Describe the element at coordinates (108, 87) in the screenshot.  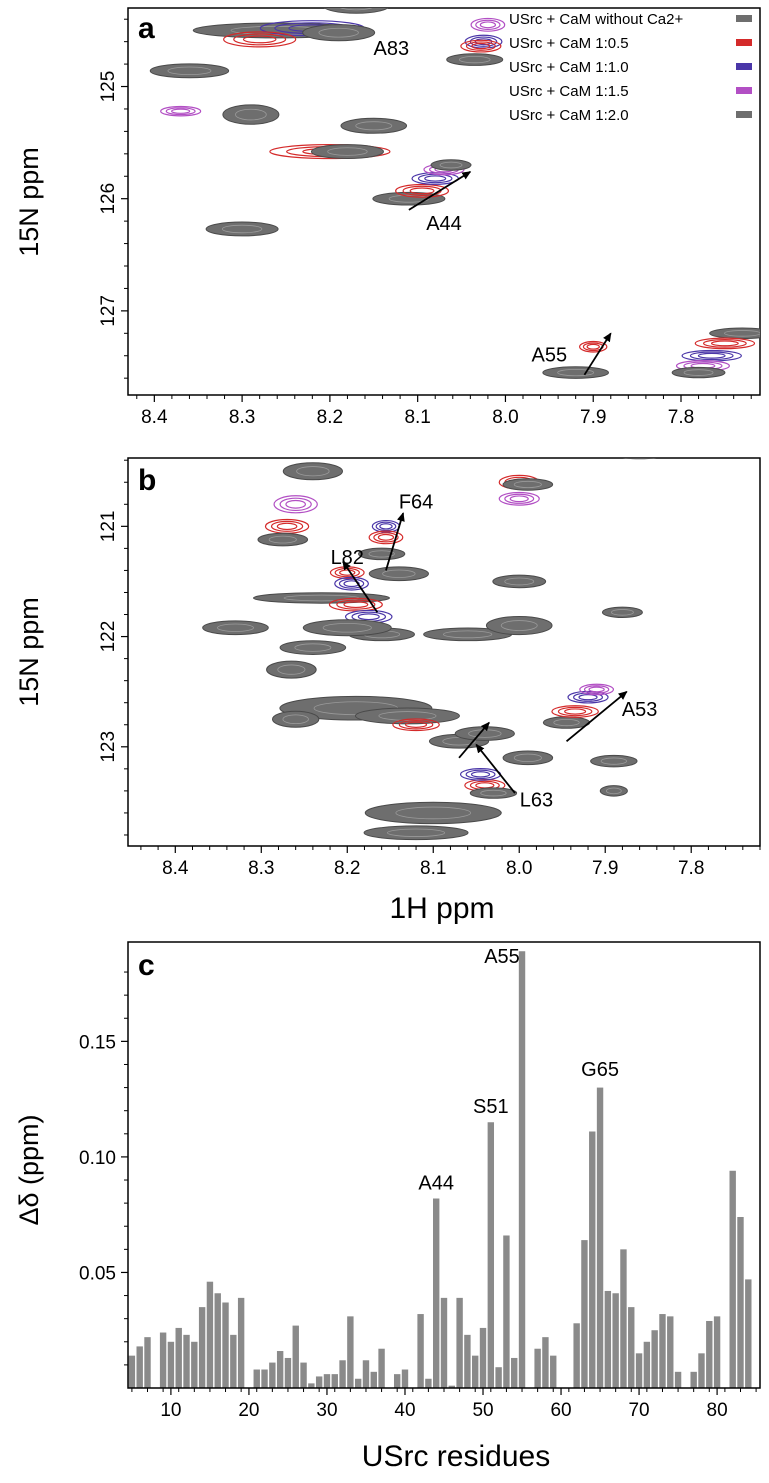
I see `y-tick-label: 125` at that location.